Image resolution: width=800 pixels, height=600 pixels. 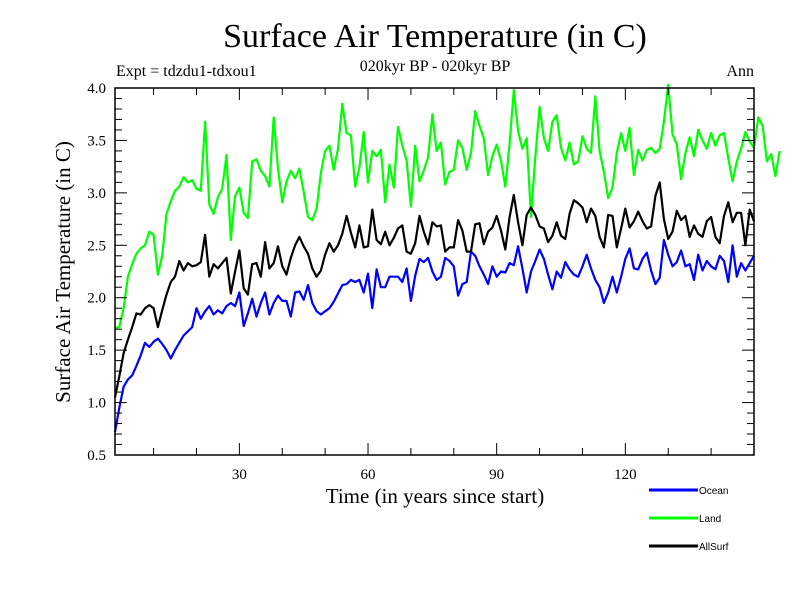 I want to click on x-tick-label: 30, so click(x=239, y=475).